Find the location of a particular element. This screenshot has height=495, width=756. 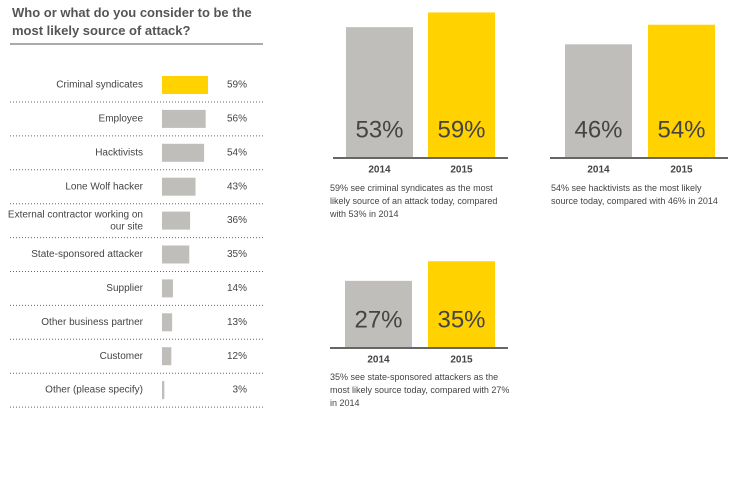

category-label: Criminal syndicates is located at coordinates (99, 85).